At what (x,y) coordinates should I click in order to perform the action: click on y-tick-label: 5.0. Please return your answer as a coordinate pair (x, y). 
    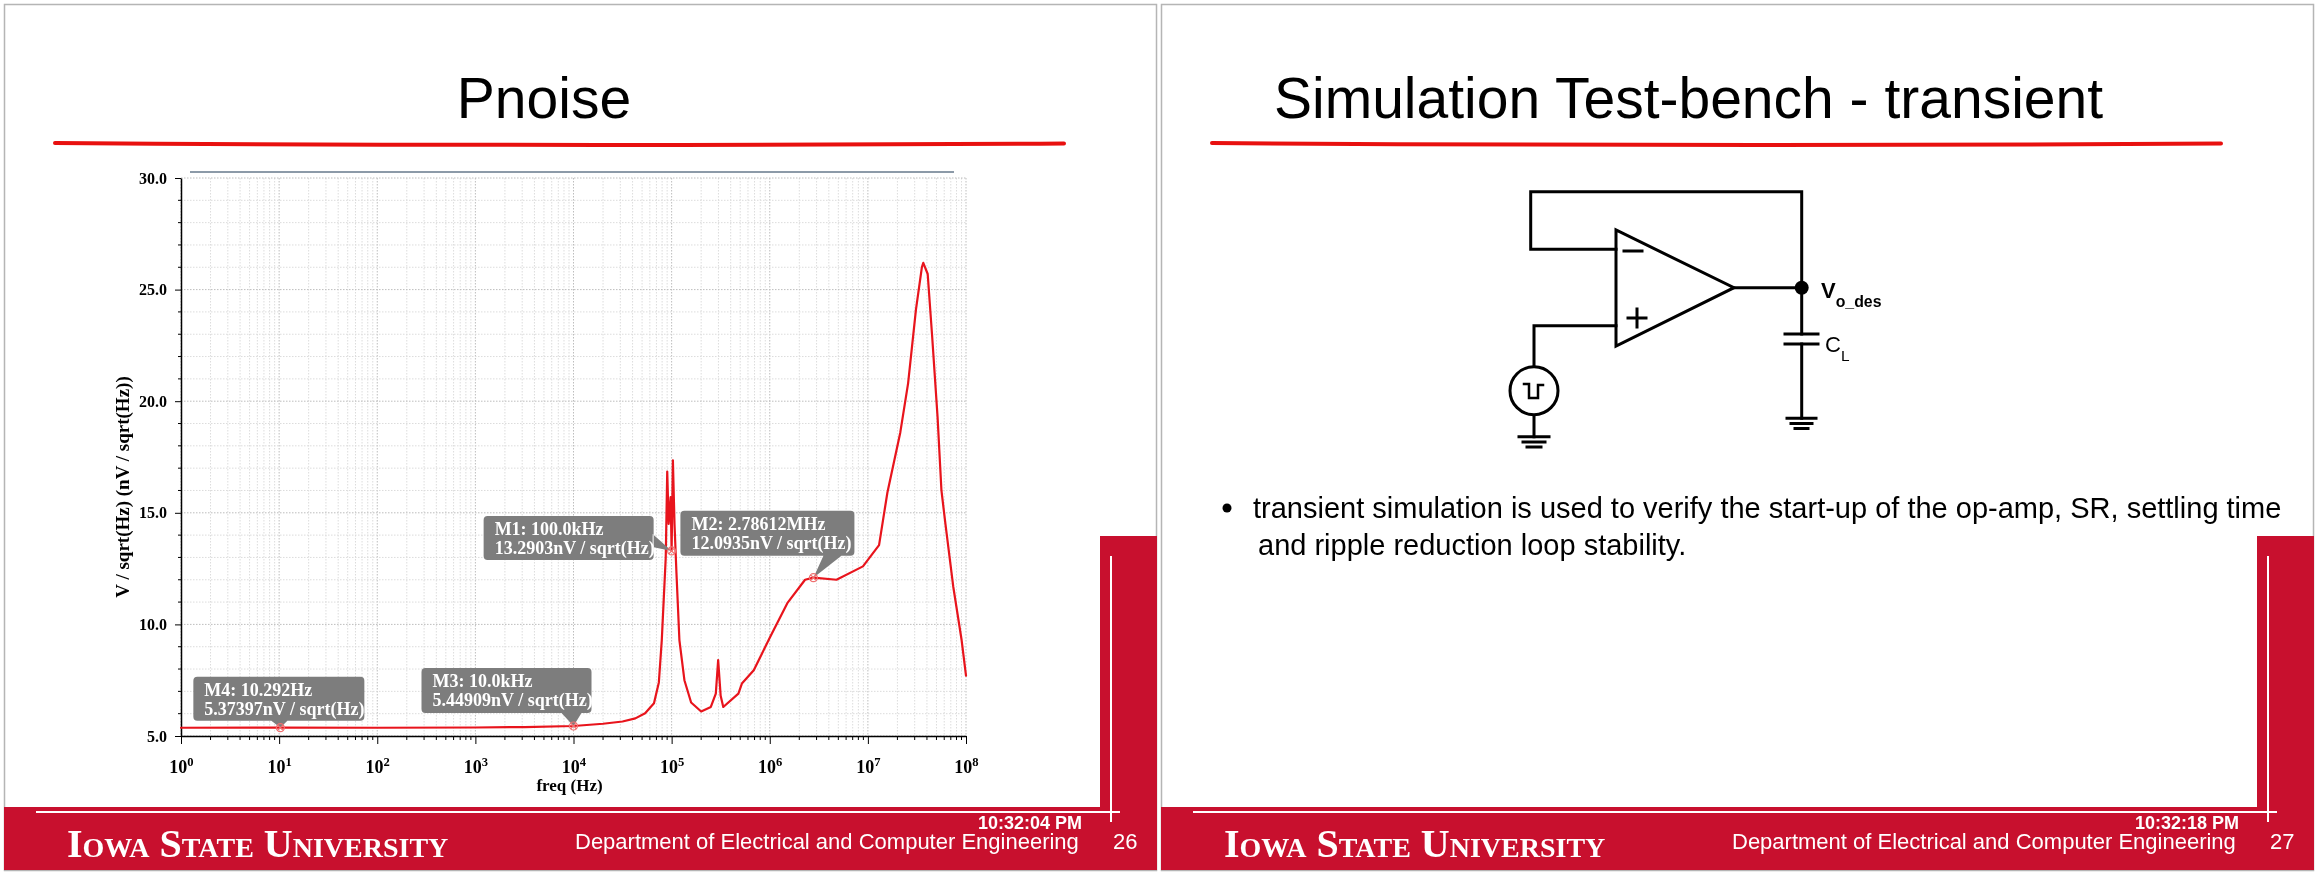
    Looking at the image, I should click on (157, 736).